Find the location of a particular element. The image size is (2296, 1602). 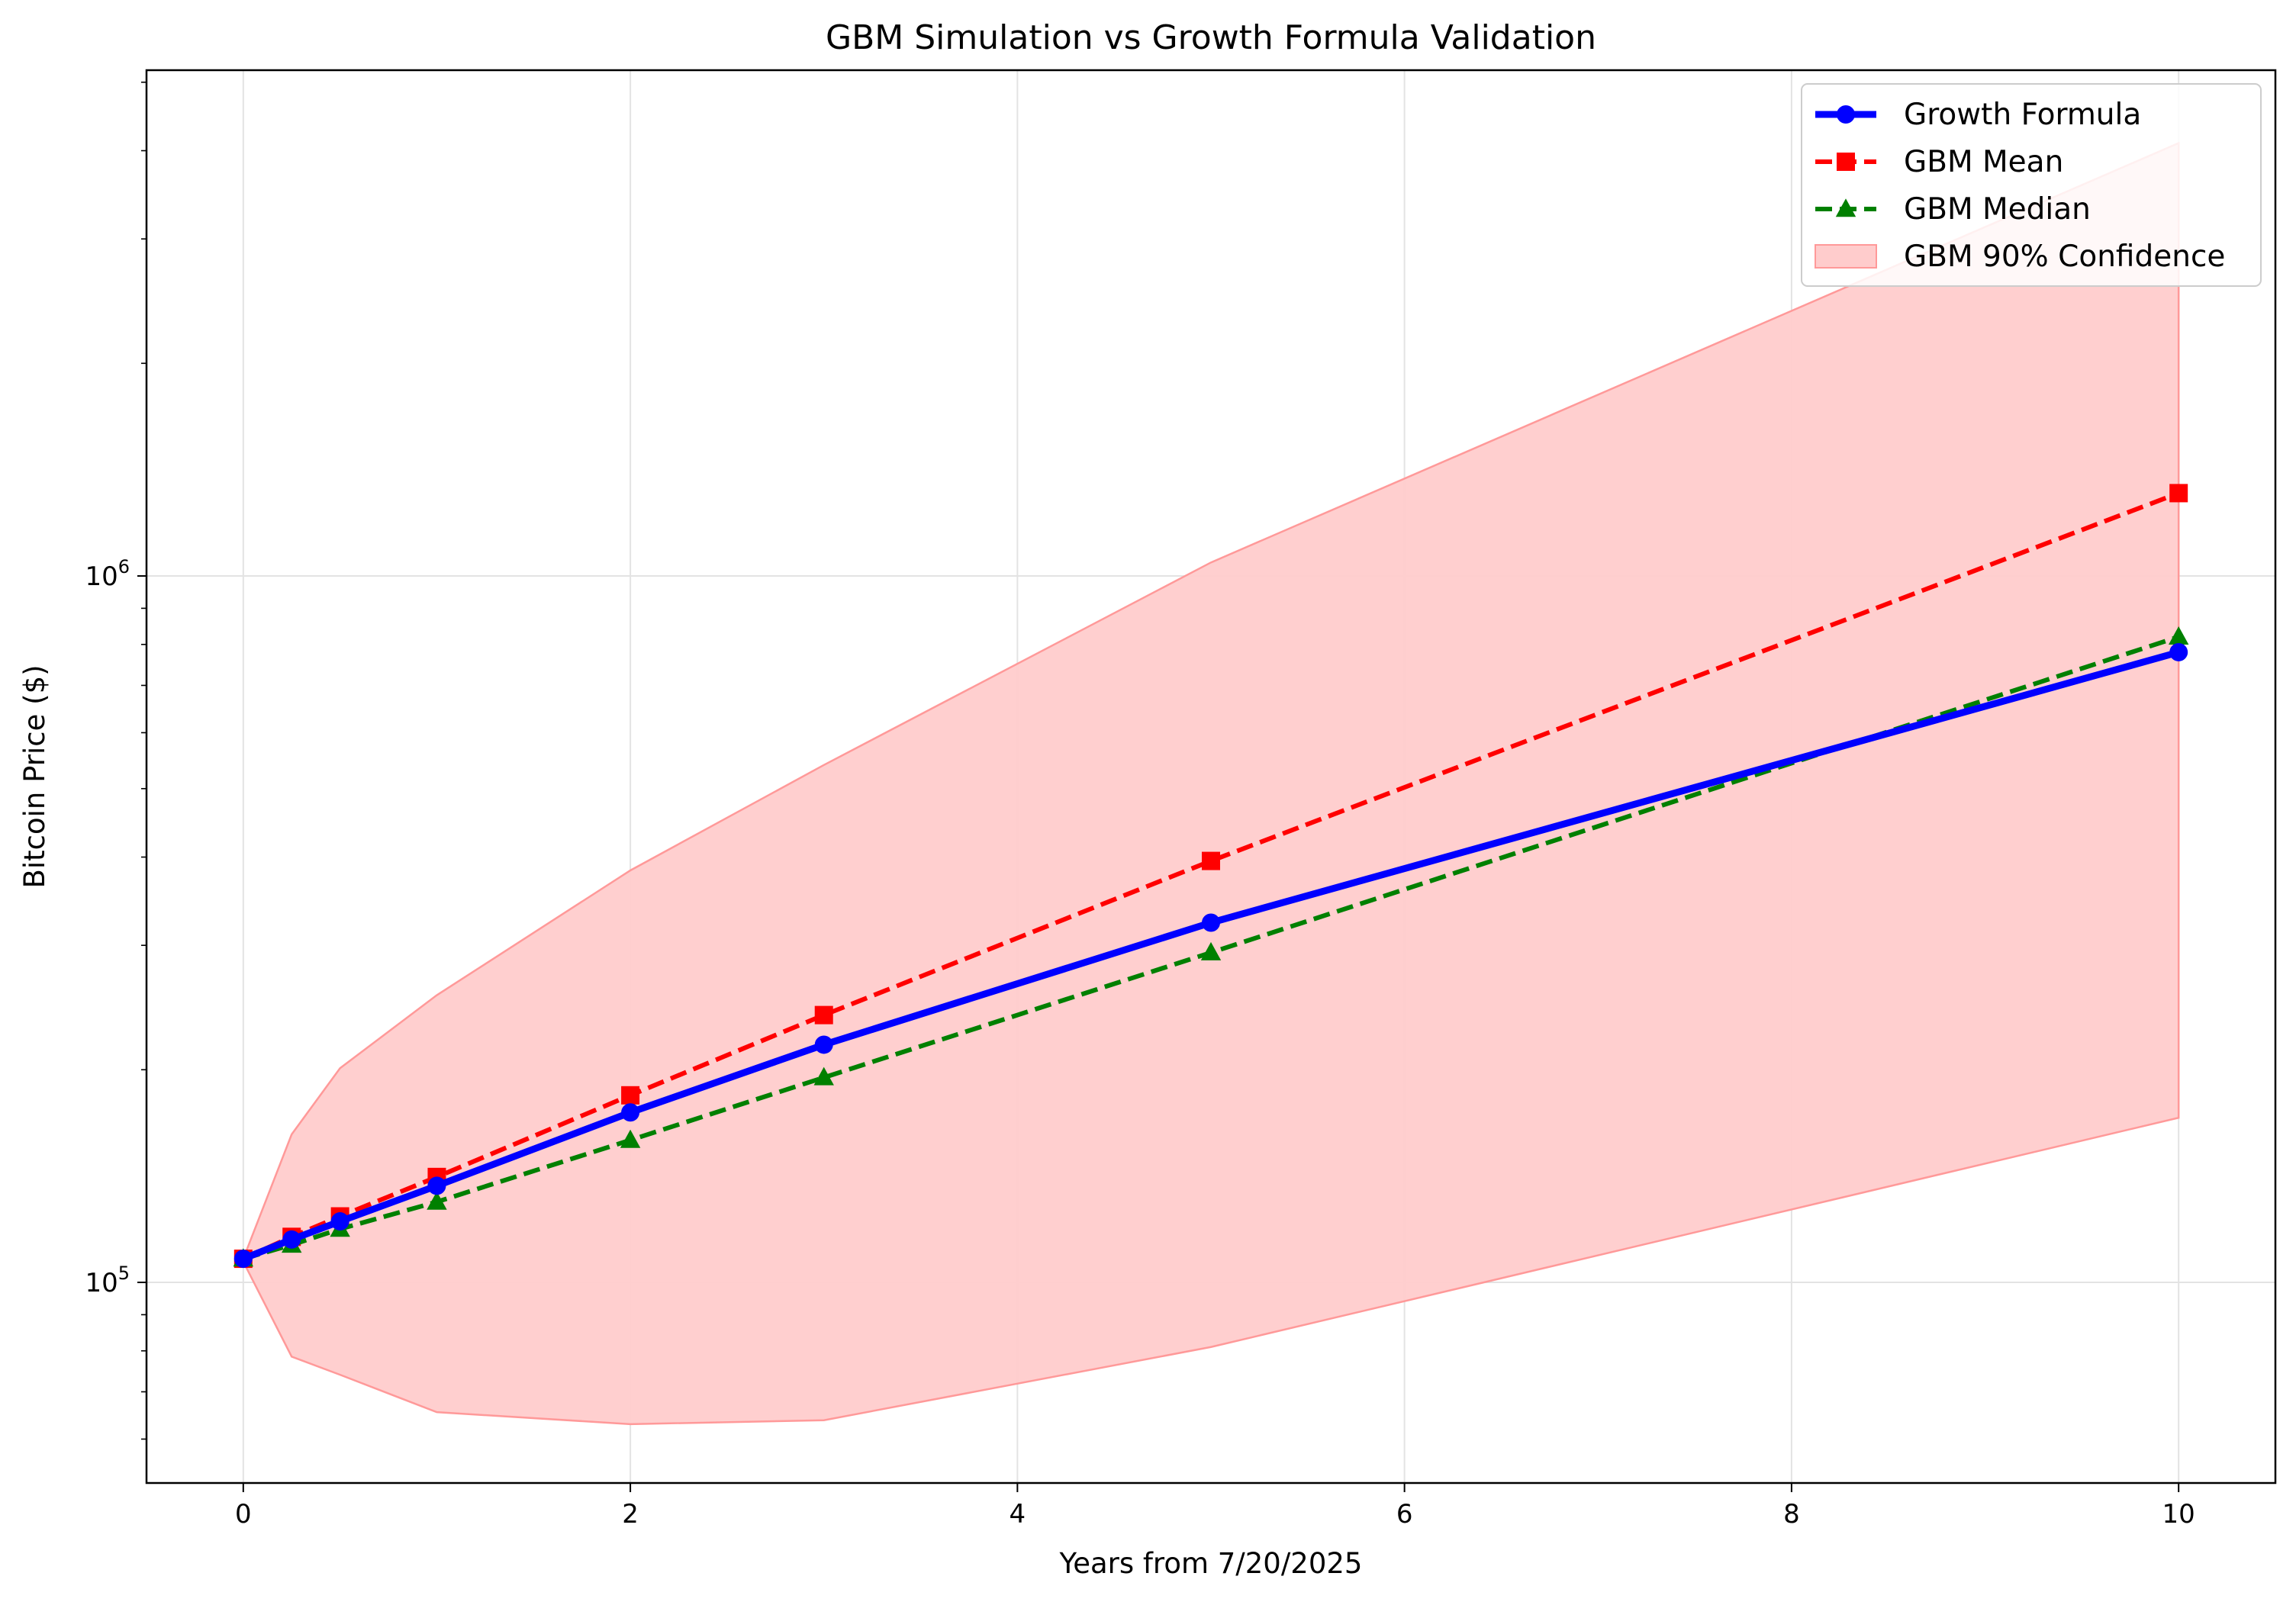

legend-label: GBM 90% Confidence is located at coordinates (2064, 257).